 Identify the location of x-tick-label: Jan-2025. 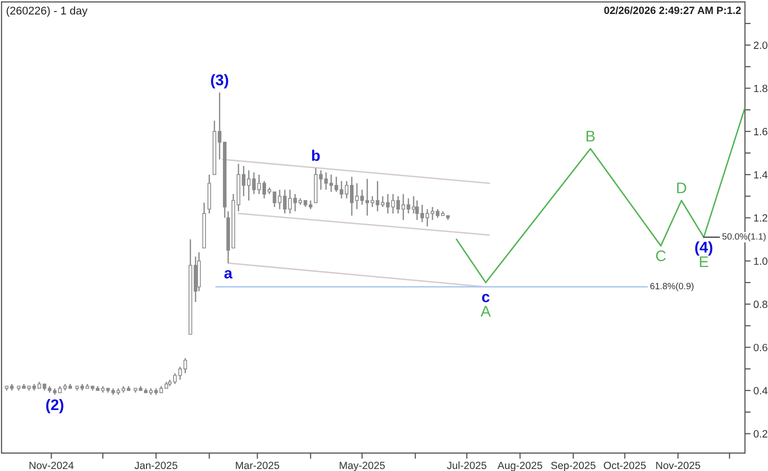
(156, 466).